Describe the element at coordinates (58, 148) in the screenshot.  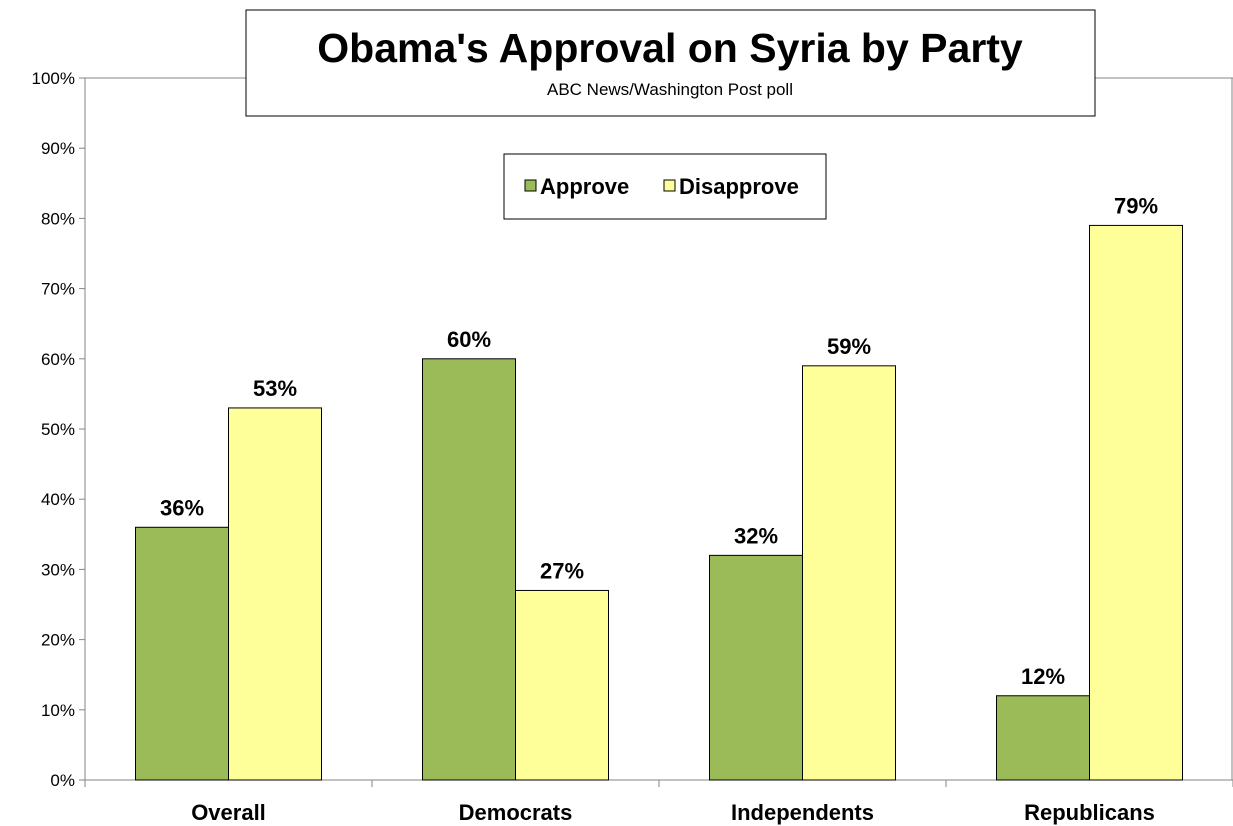
I see `y-tick-label: 90%` at that location.